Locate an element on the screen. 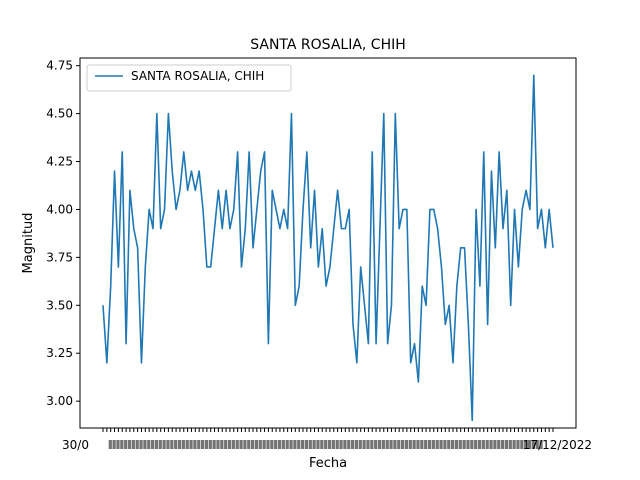 This screenshot has height=480, width=640. y-tick-label: 3.50 is located at coordinates (59, 305).